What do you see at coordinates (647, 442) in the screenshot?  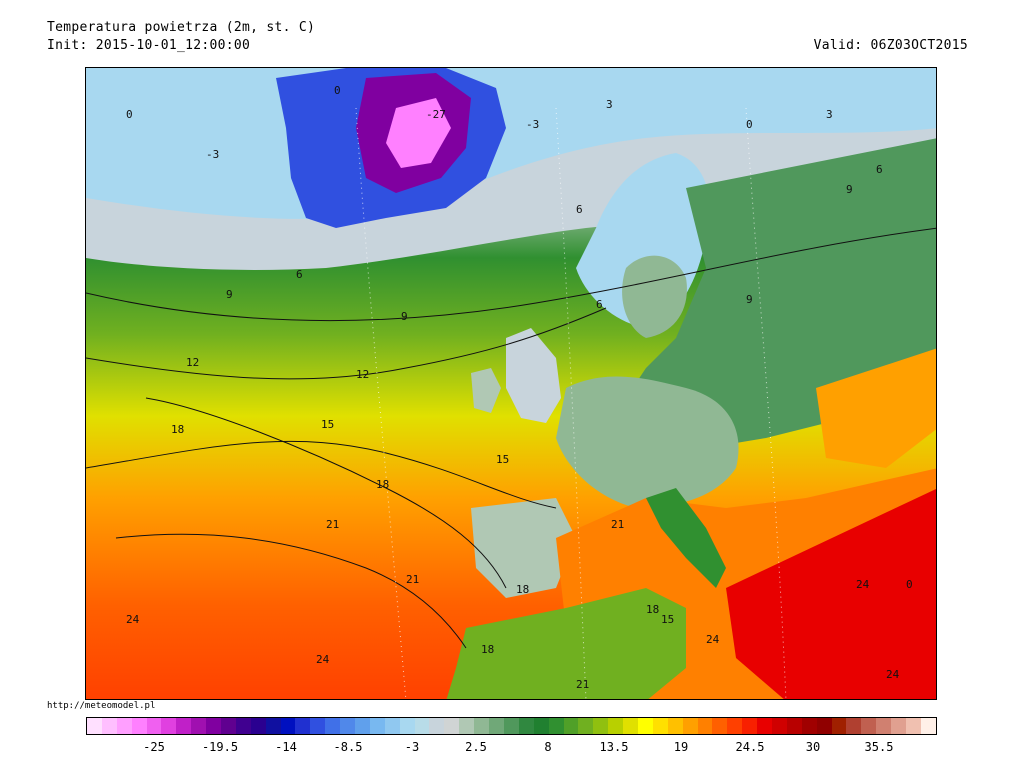 I see `central-europe` at bounding box center [647, 442].